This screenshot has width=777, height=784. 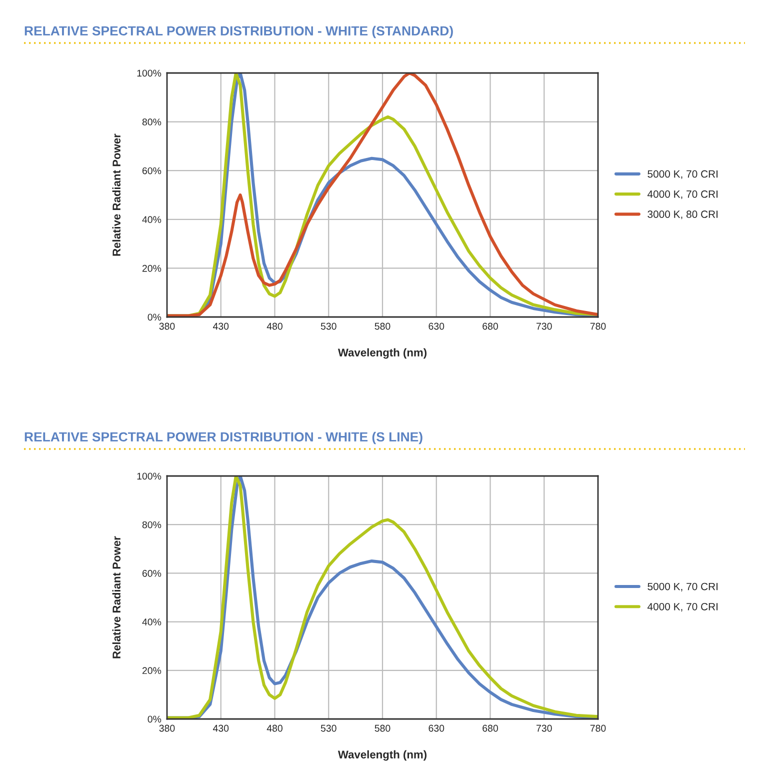 What do you see at coordinates (223, 438) in the screenshot?
I see `chart-title: RELATIVE SPECTRAL POWER DISTRIBUTION - WHITE (S LINE)` at bounding box center [223, 438].